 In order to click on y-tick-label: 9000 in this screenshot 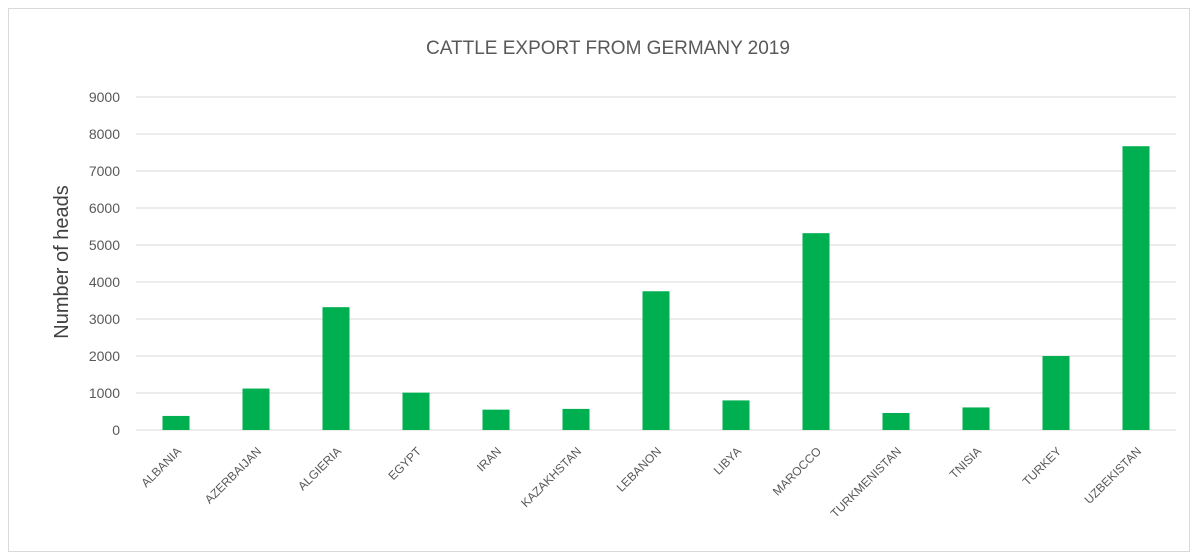, I will do `click(104, 97)`.